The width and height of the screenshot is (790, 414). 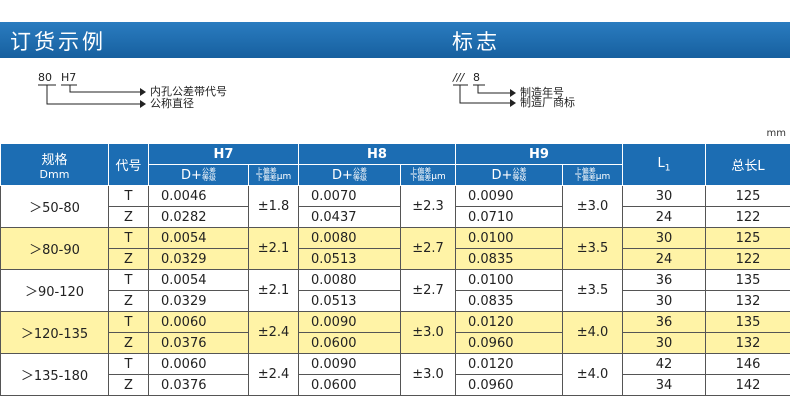 I want to click on header-cell: L1, so click(x=664, y=164).